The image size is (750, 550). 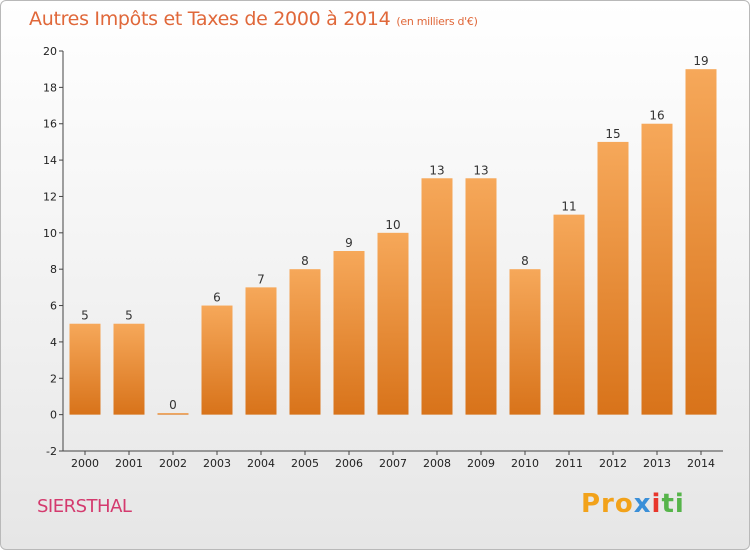 What do you see at coordinates (305, 342) in the screenshot?
I see `bar-2005` at bounding box center [305, 342].